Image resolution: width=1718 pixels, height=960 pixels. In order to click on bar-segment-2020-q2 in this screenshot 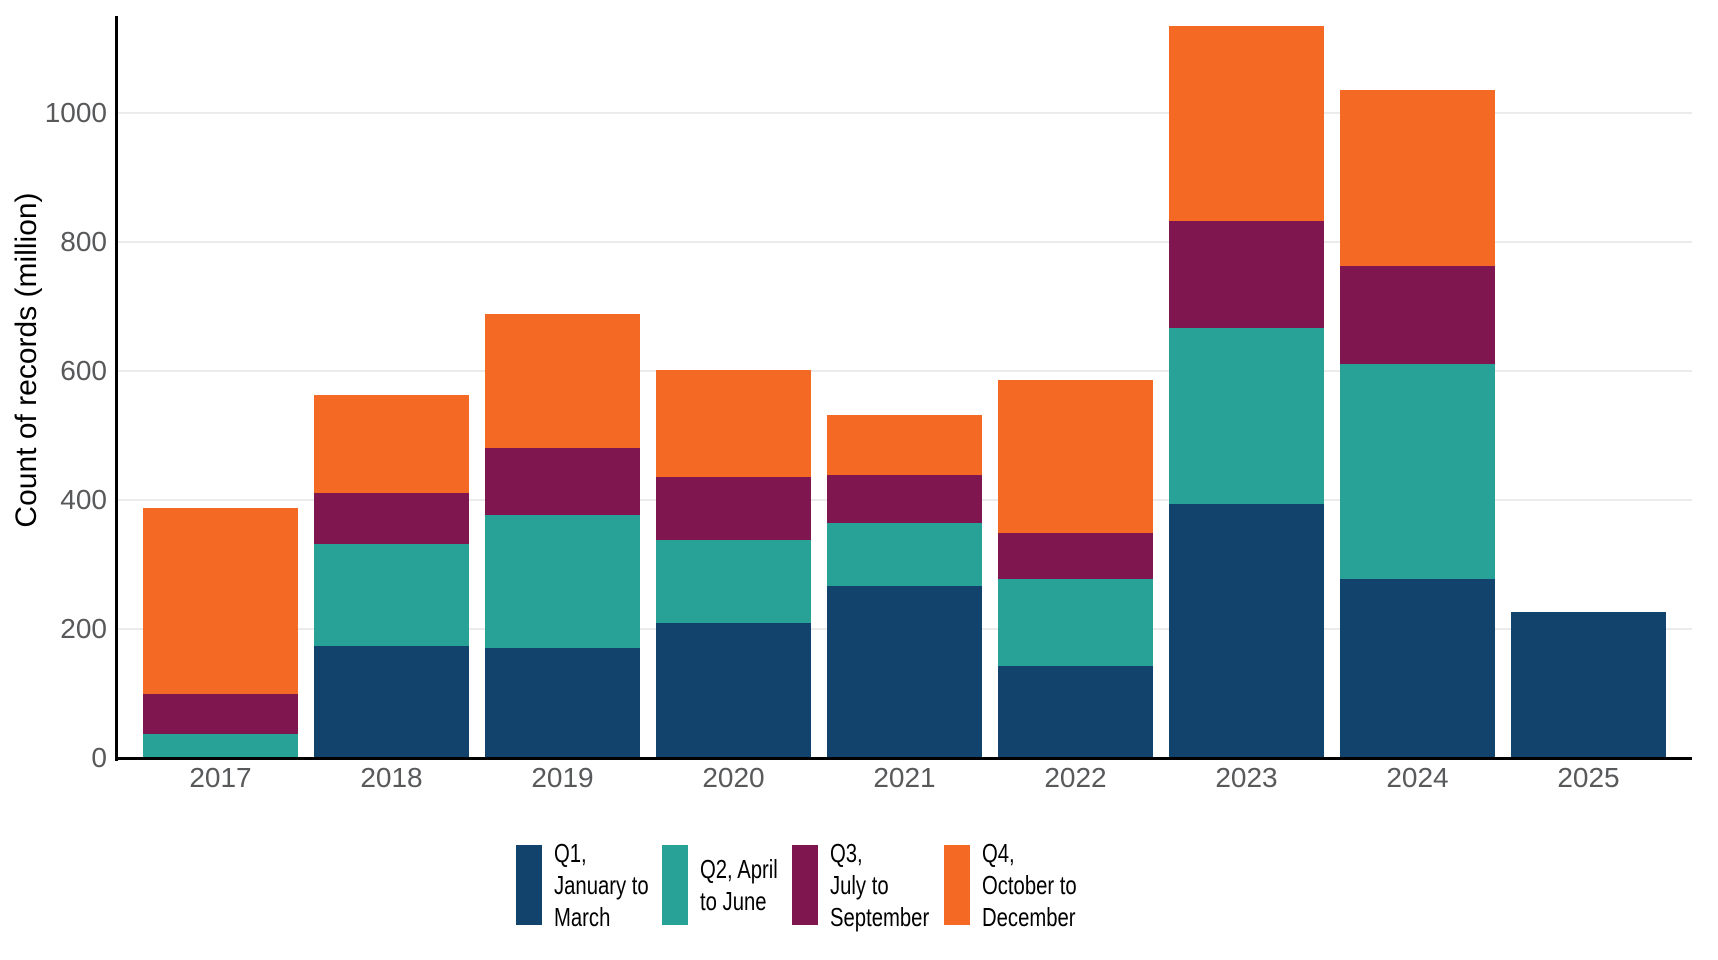, I will do `click(733, 581)`.